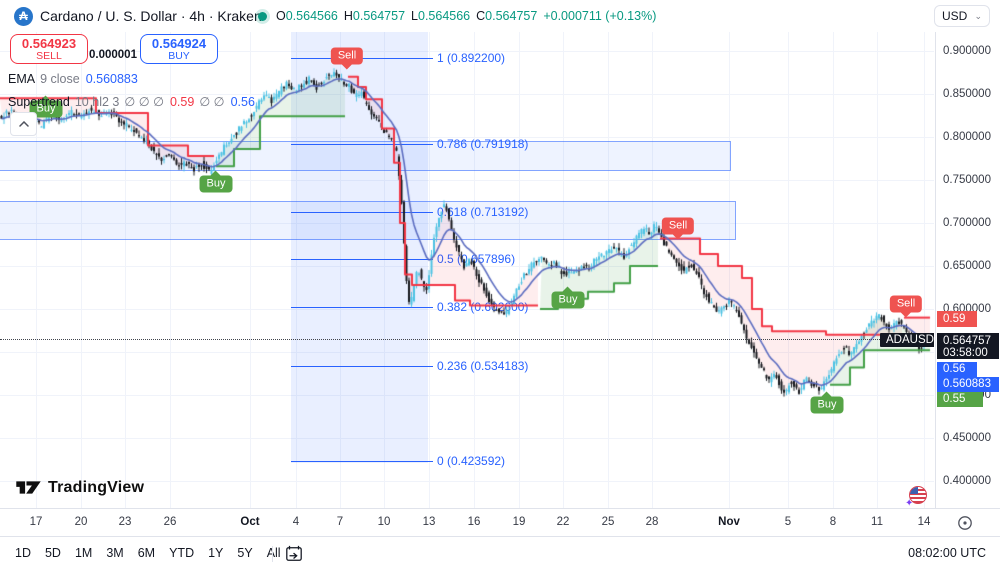  Describe the element at coordinates (151, 16) in the screenshot. I see `symbol-title: Cardano / U. S. Dollar · 4h · Kraken` at that location.